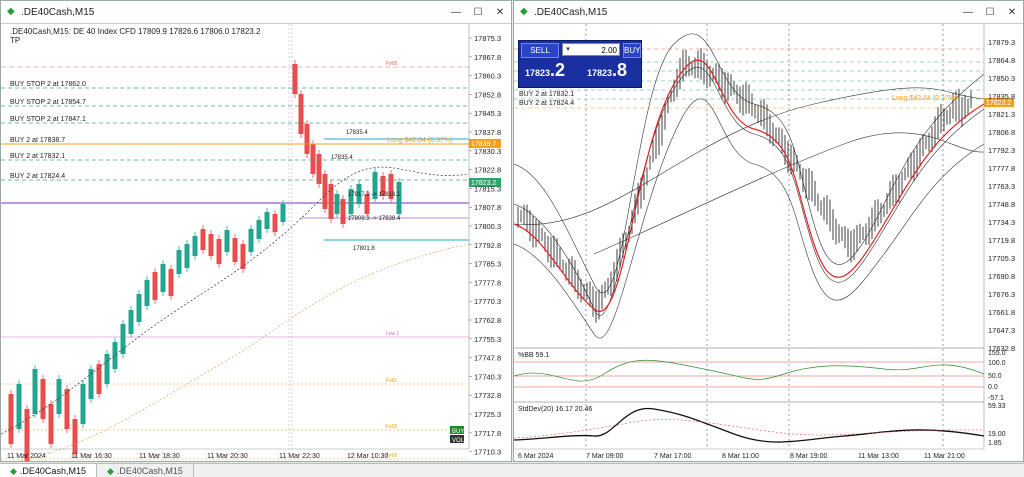  I want to click on tab-chart-2: ◆ .DE40Cash,M15, so click(145, 470).